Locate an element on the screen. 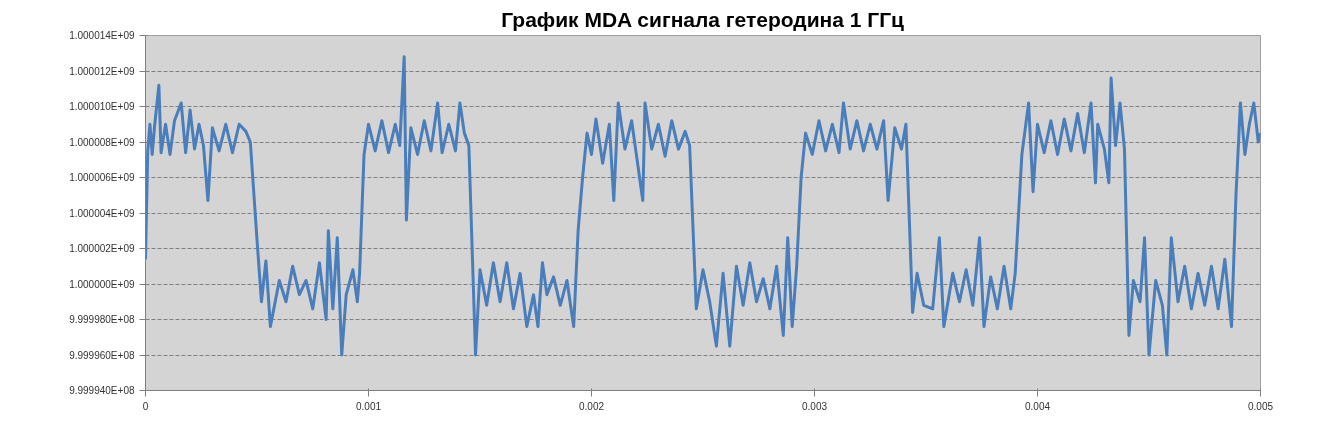 The width and height of the screenshot is (1321, 421). y-tick-label: 9.999960E+08 is located at coordinates (102, 355).